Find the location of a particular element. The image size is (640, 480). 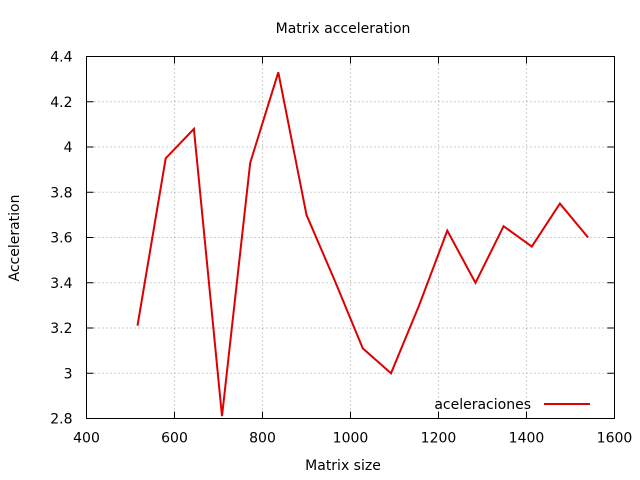

y-tick-label: 4 is located at coordinates (68, 148).